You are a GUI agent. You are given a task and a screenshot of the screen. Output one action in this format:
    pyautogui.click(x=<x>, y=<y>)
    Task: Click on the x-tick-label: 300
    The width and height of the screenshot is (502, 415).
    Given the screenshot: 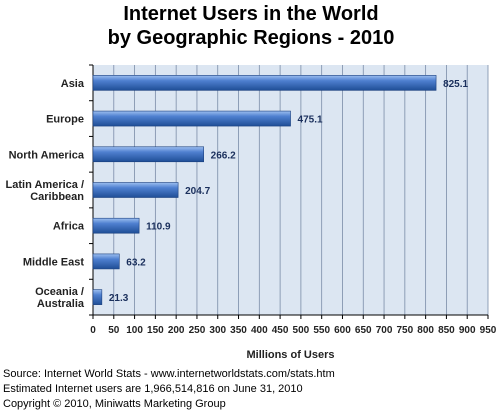 What is the action you would take?
    pyautogui.click(x=217, y=330)
    